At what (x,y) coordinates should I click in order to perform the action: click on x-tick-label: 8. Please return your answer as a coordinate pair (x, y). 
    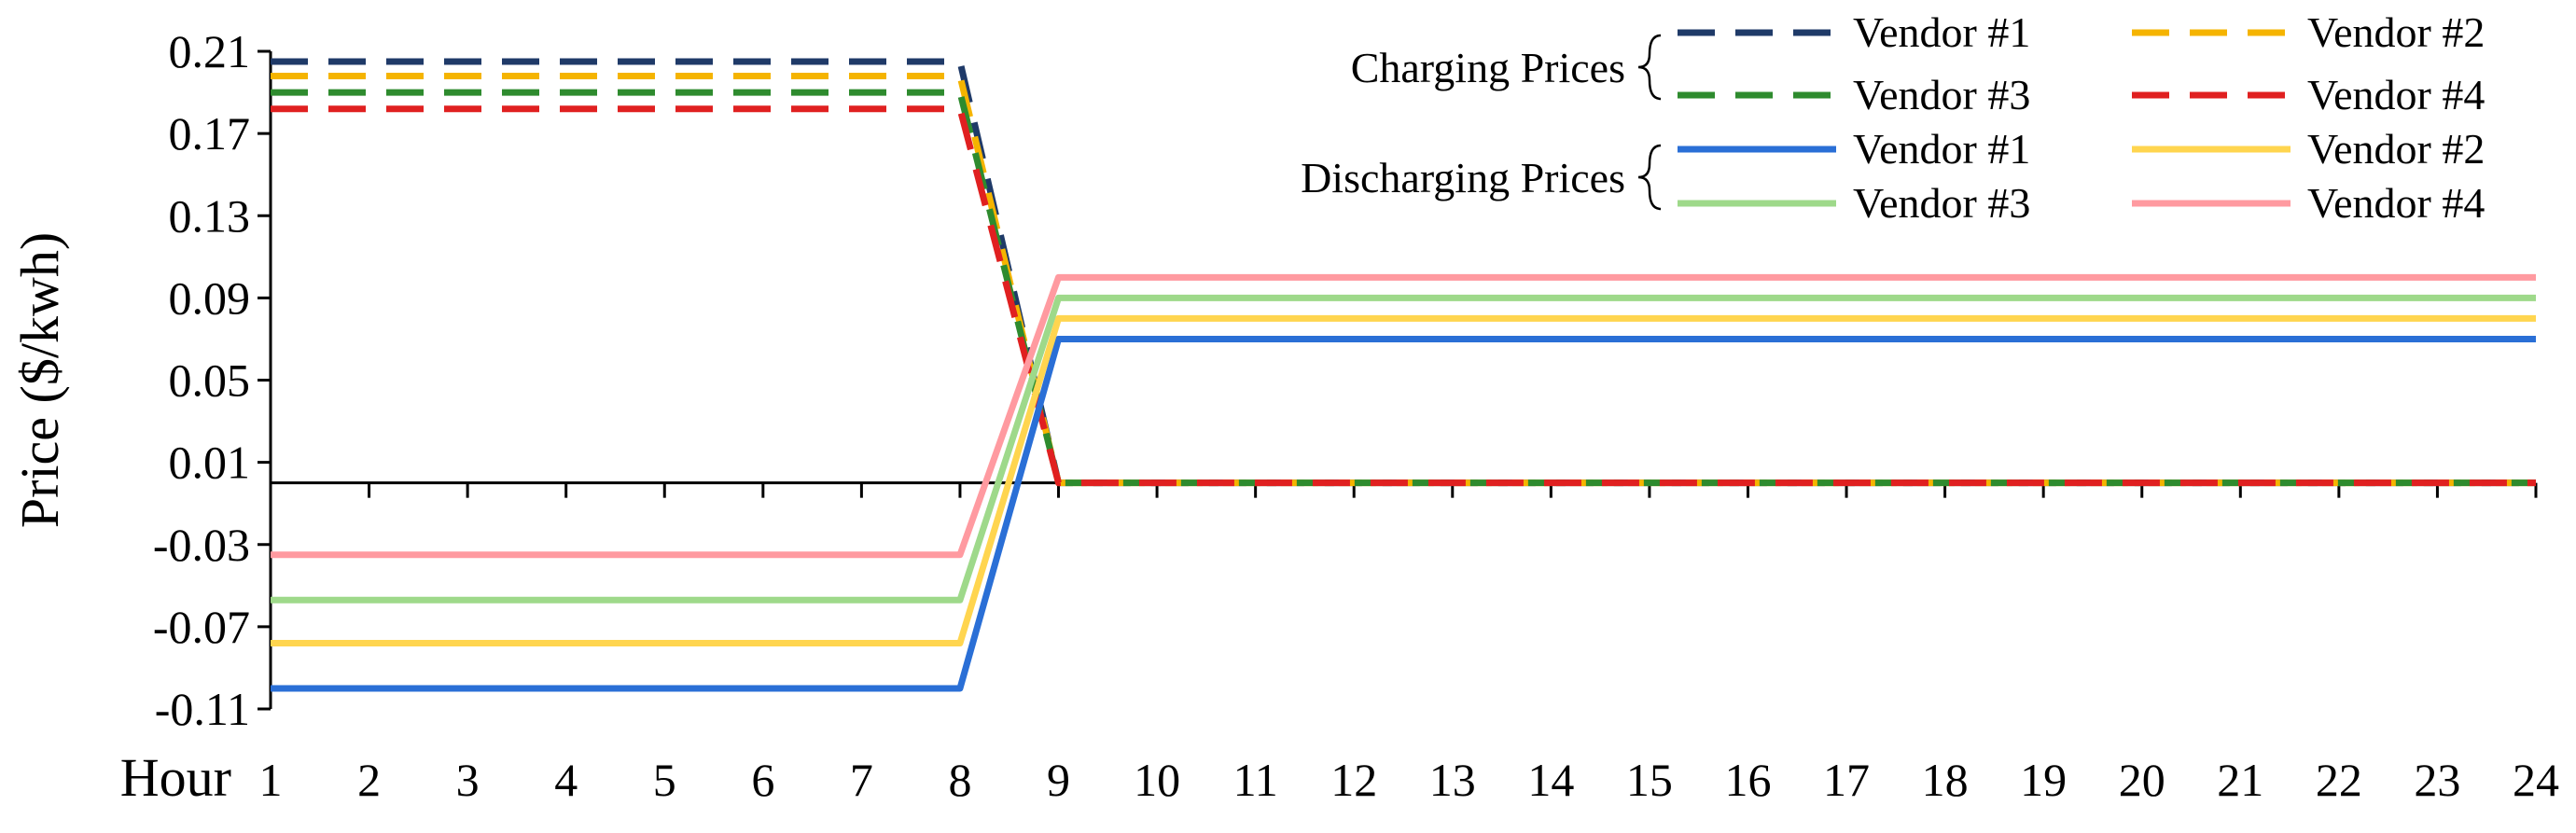
    Looking at the image, I should click on (959, 780).